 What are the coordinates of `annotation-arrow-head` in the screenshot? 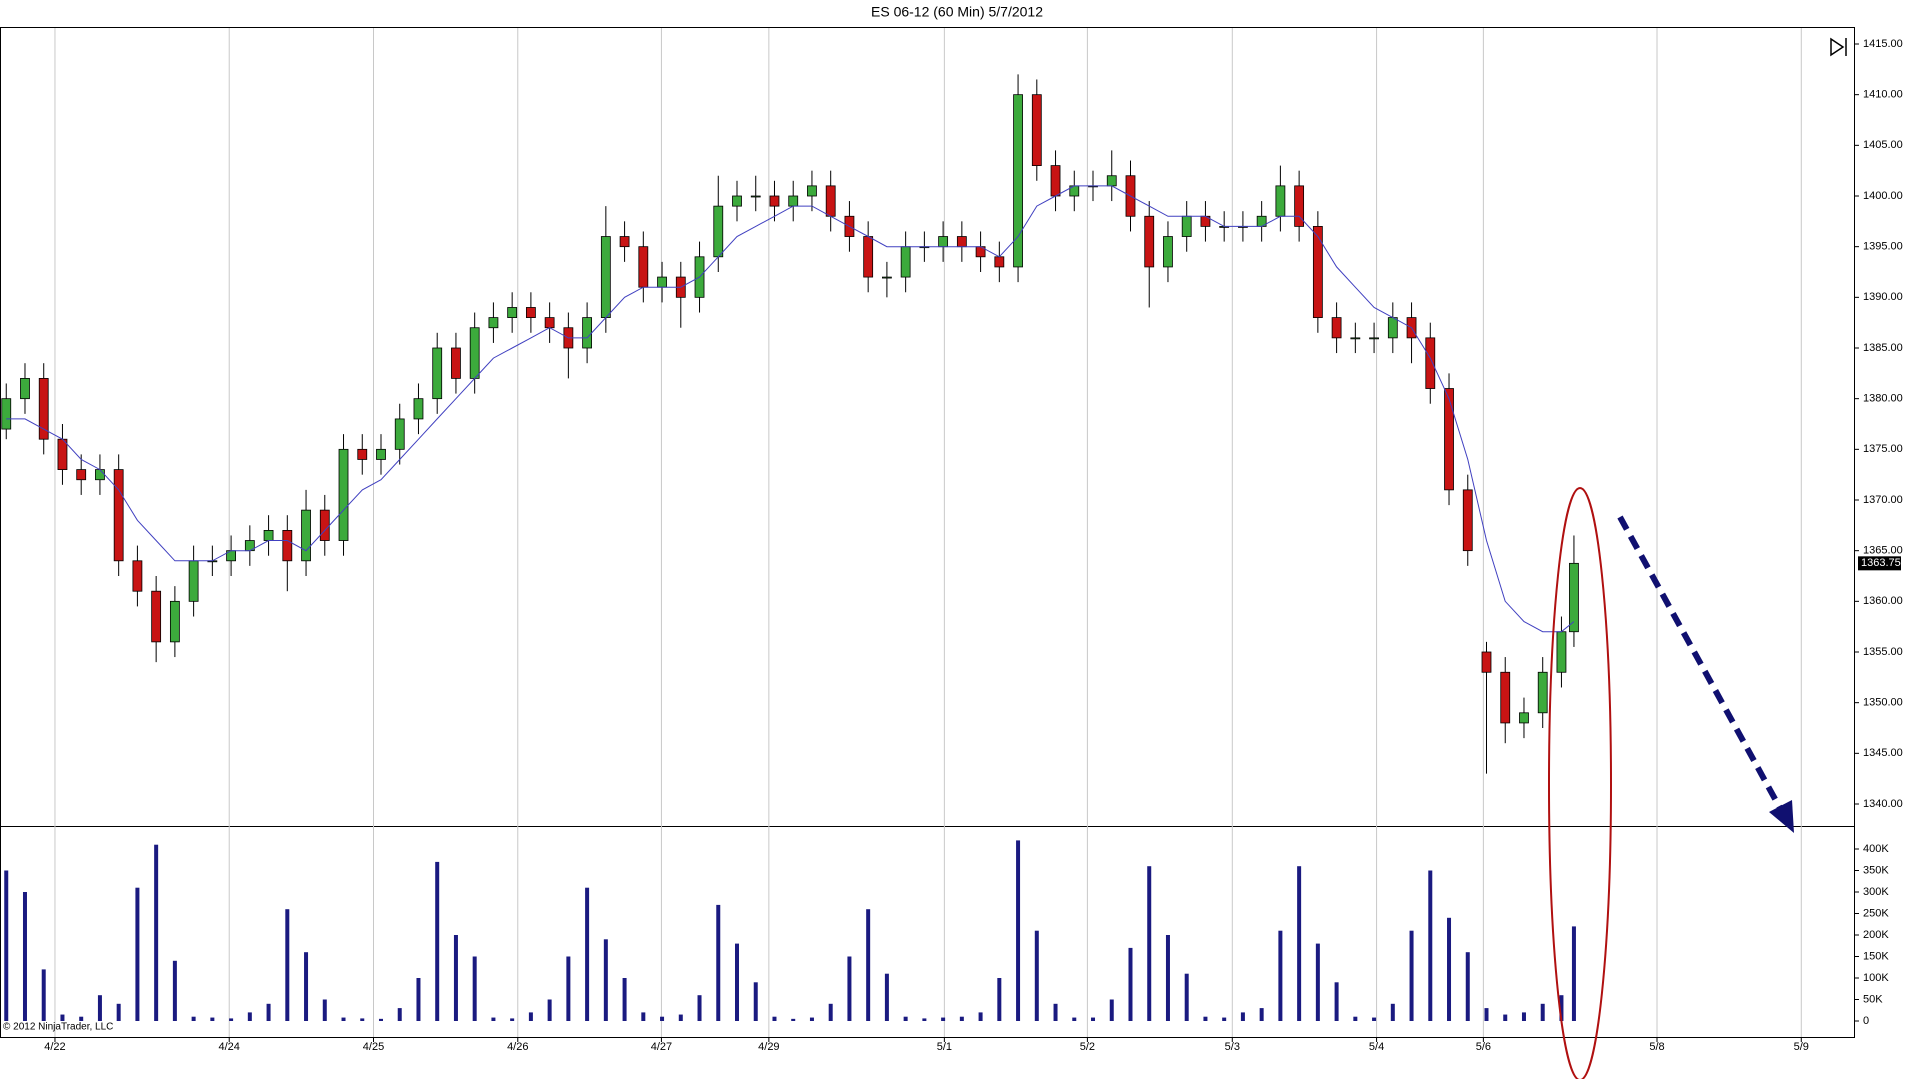 It's located at (1781, 816).